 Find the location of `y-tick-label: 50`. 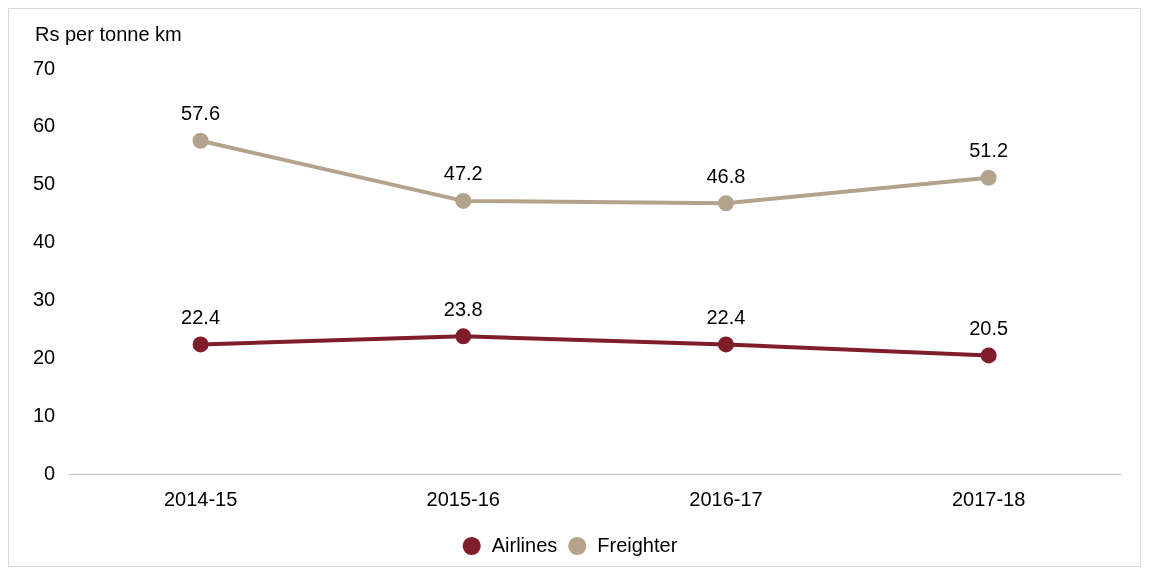

y-tick-label: 50 is located at coordinates (44, 183).